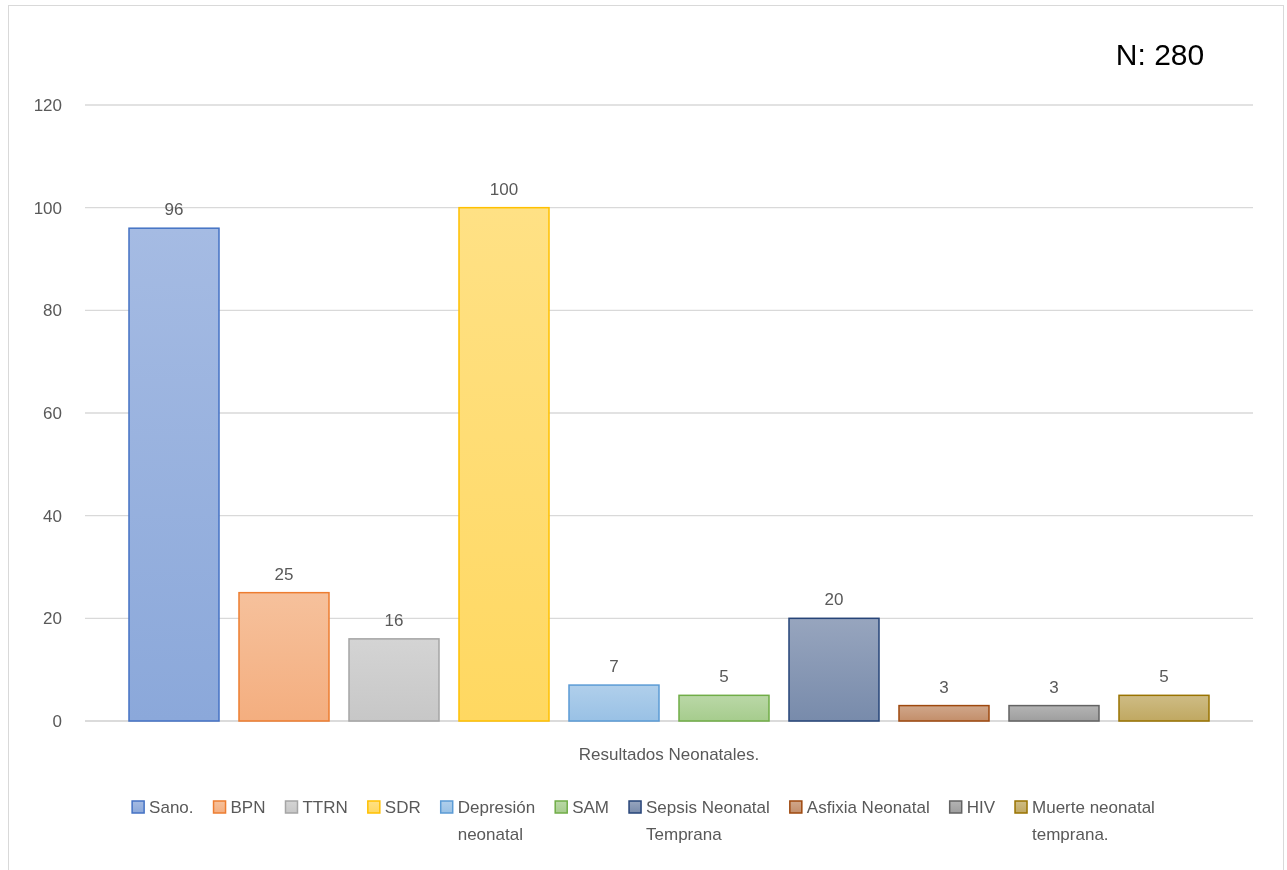 This screenshot has width=1287, height=870. Describe the element at coordinates (394, 620) in the screenshot. I see `data-label: 16` at that location.